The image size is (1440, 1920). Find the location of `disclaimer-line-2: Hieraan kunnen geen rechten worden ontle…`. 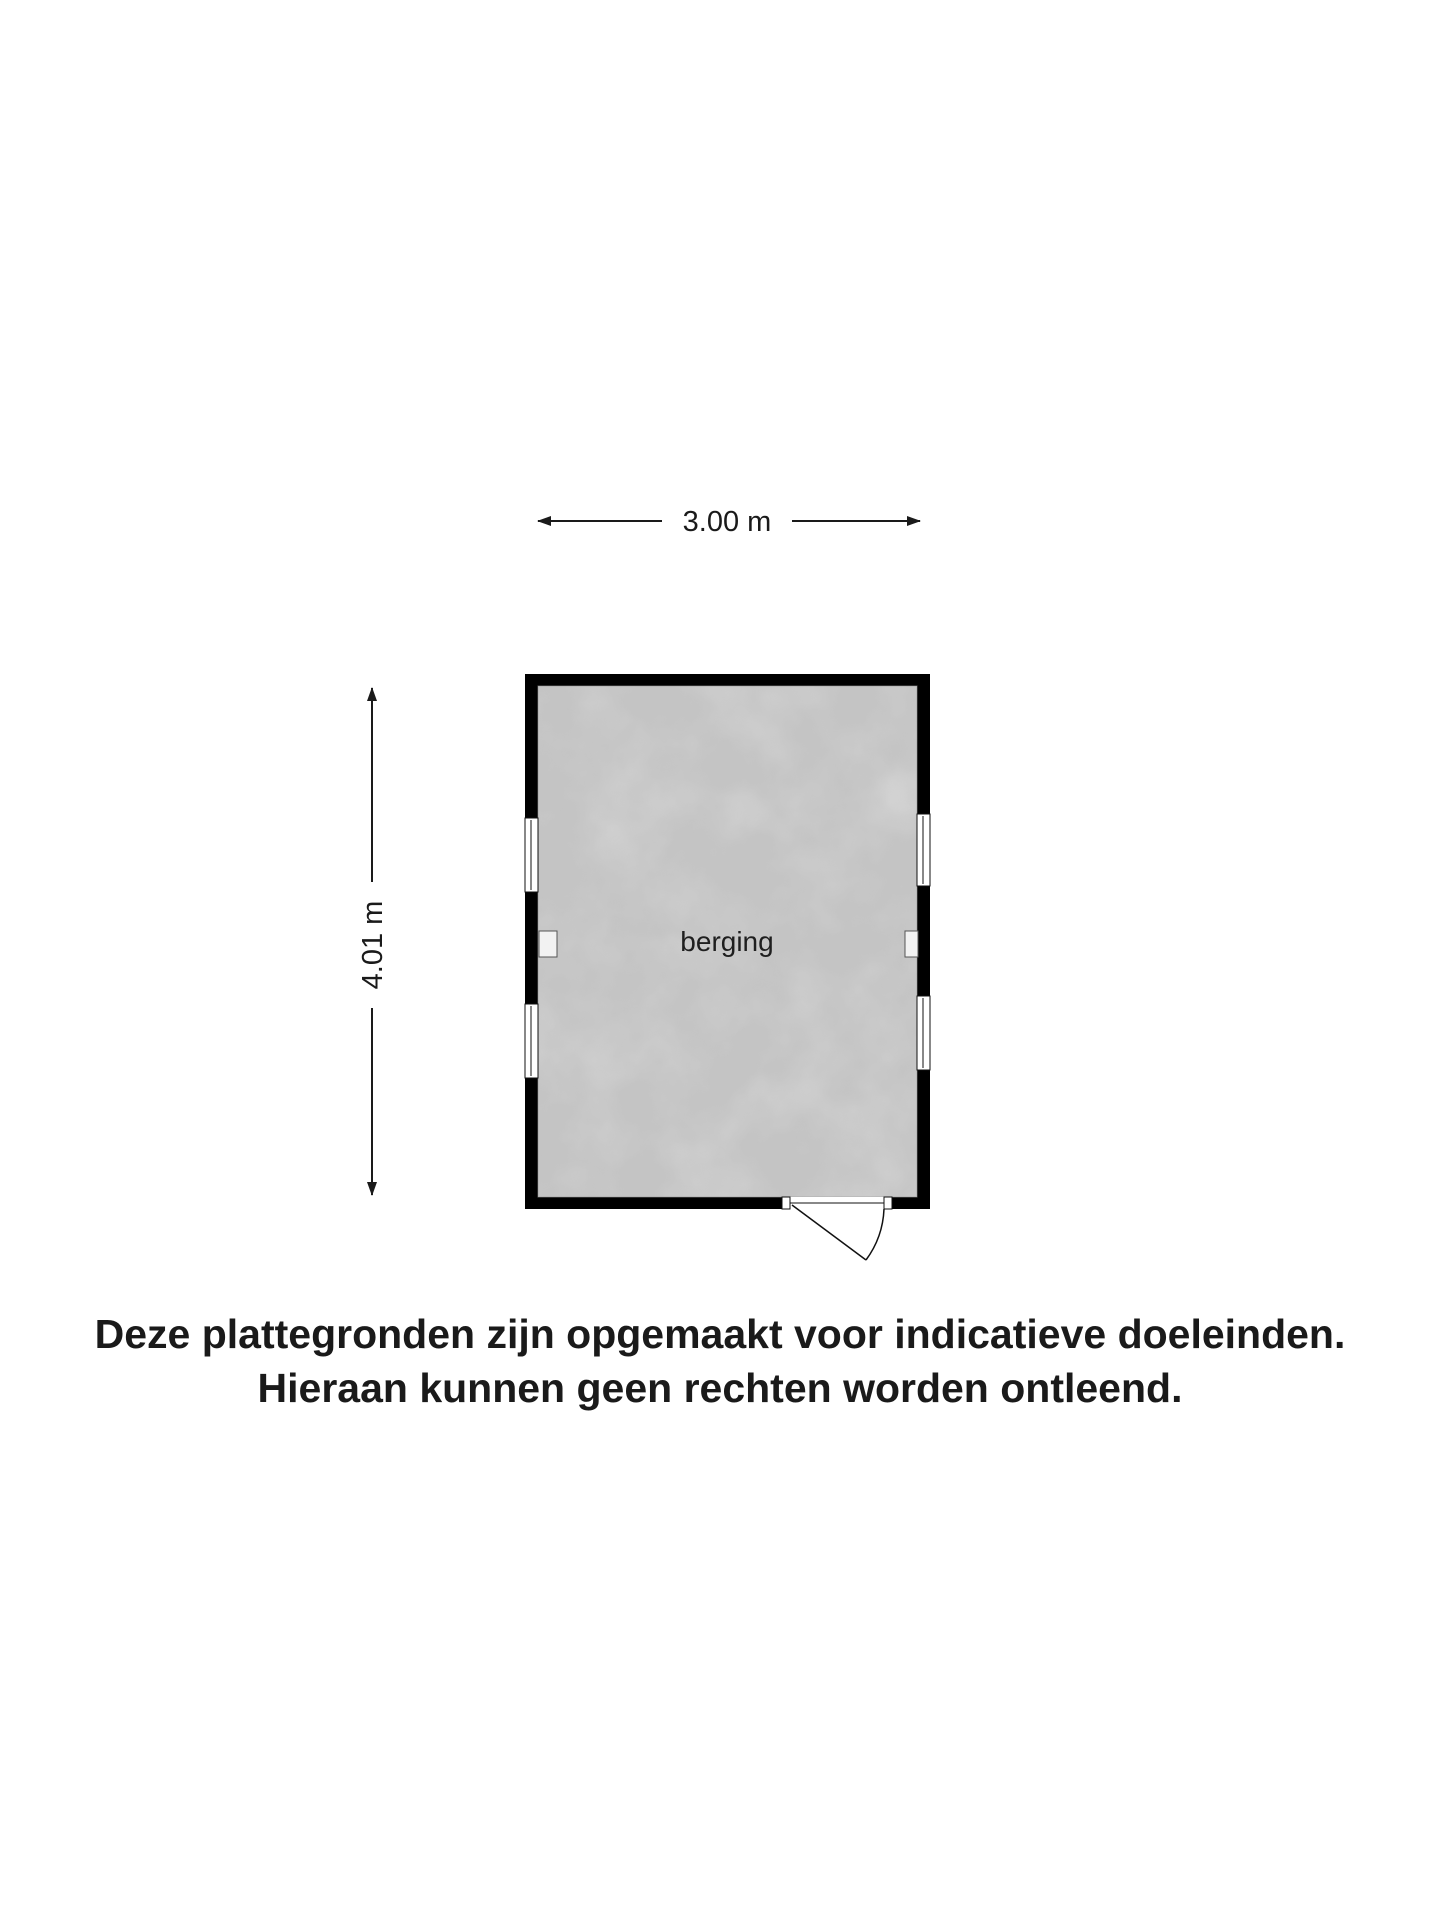

disclaimer-line-2: Hieraan kunnen geen rechten worden ontle… is located at coordinates (720, 1388).